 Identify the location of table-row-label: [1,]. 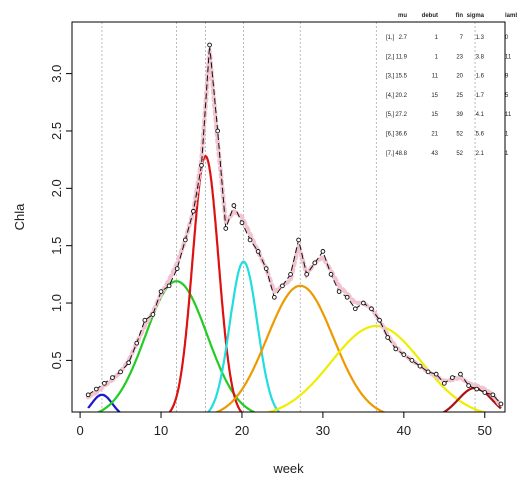
(390, 38).